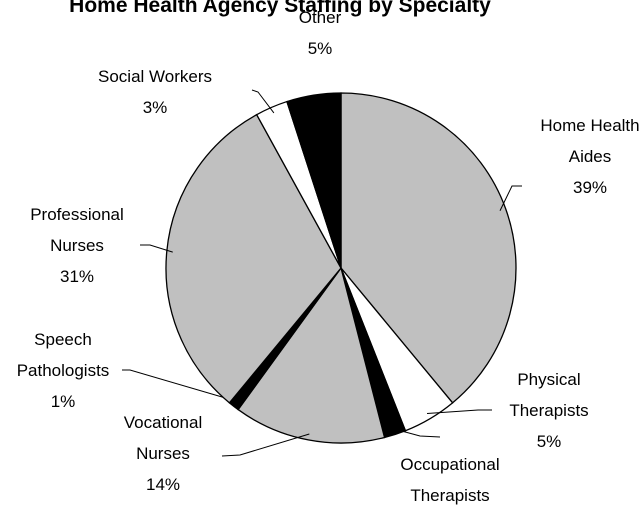 The image size is (644, 511). What do you see at coordinates (63, 355) in the screenshot?
I see `slice-category: Speech Pathologists` at bounding box center [63, 355].